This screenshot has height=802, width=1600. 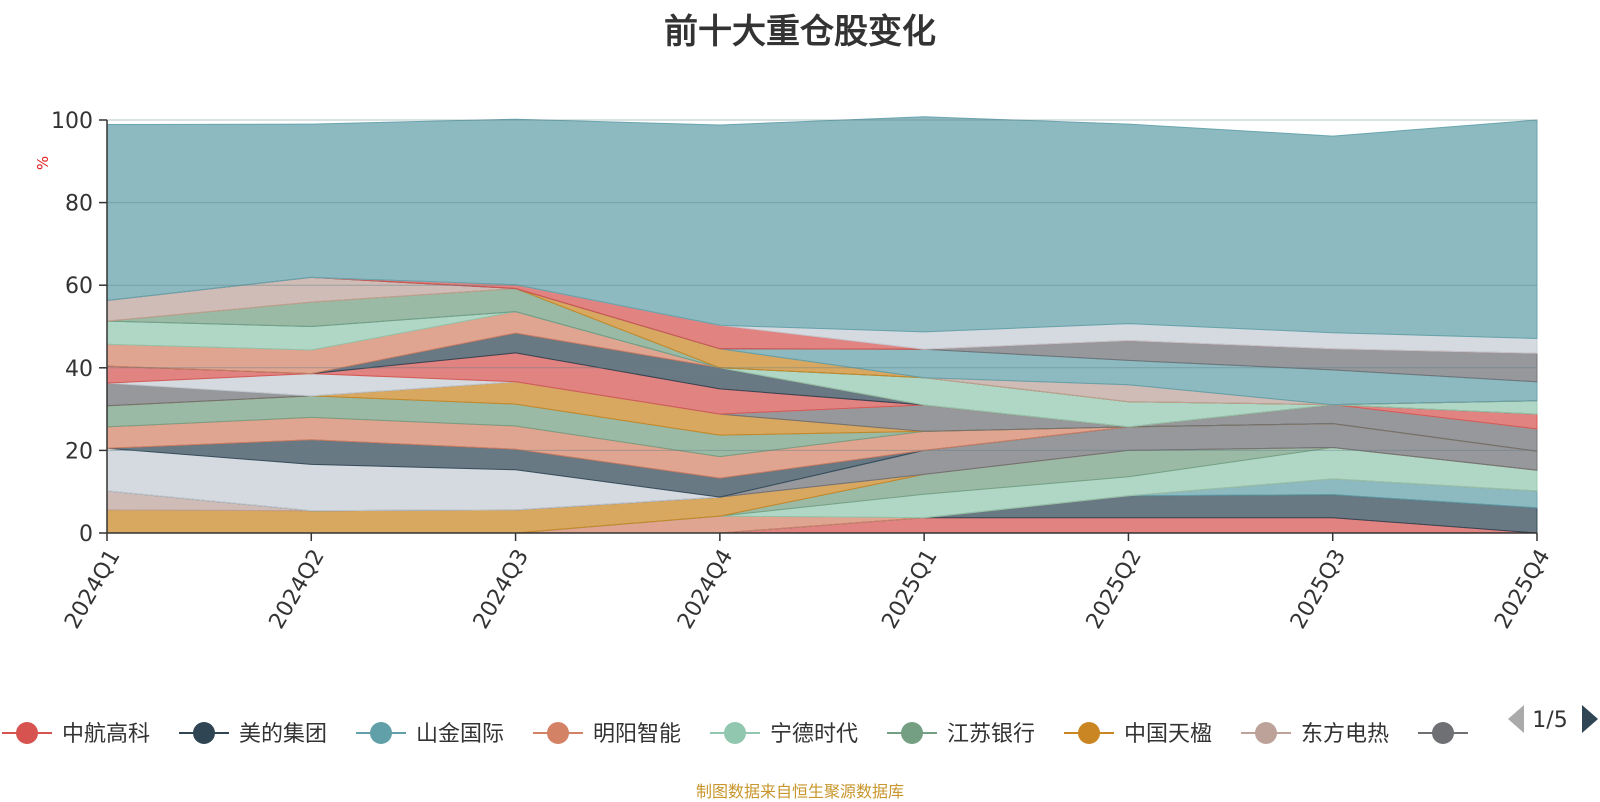 What do you see at coordinates (1522, 589) in the screenshot?
I see `x-tick-label: 2025Q4` at bounding box center [1522, 589].